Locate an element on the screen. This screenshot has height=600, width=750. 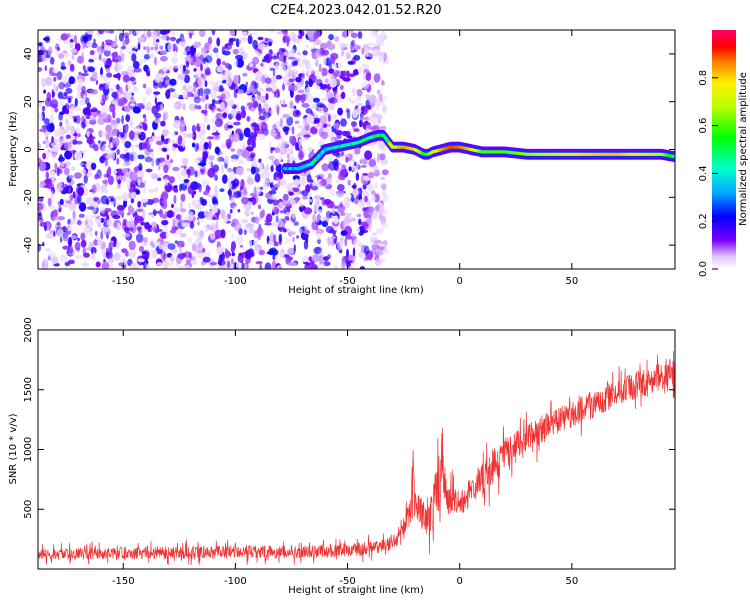
y-tick-label: 1000 is located at coordinates (28, 449).